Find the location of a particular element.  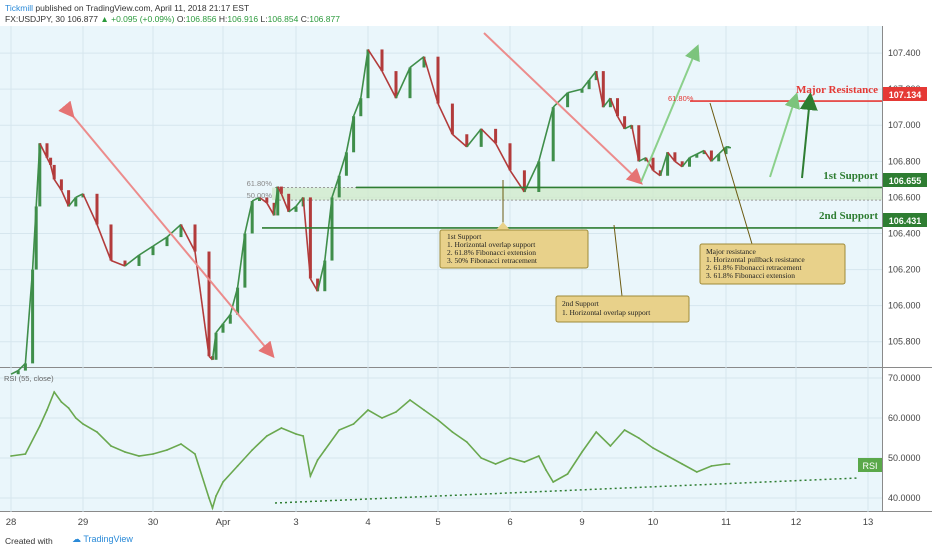

rsi-tick-label: 60.0000 is located at coordinates (904, 418).